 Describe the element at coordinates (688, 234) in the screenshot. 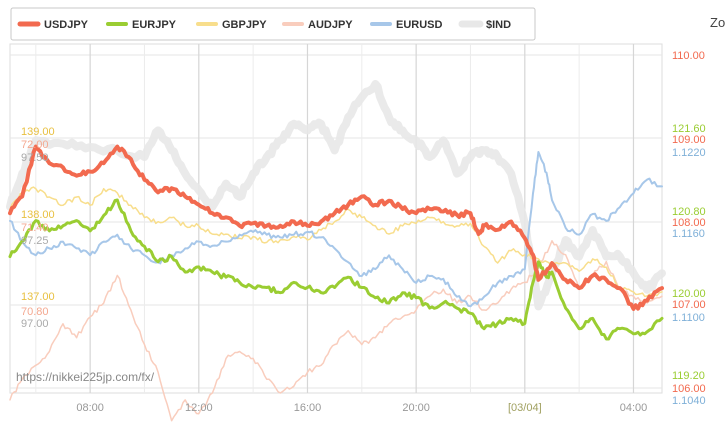

I see `right-tick-eurusd-1: 1.1160` at that location.